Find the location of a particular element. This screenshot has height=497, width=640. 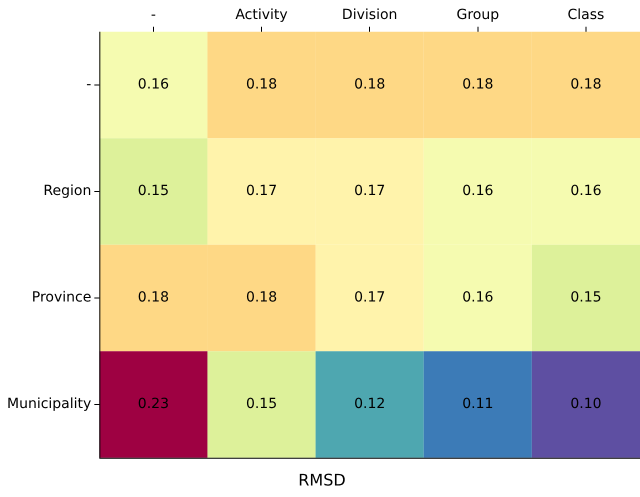

y-tick-label: Region is located at coordinates (67, 191).